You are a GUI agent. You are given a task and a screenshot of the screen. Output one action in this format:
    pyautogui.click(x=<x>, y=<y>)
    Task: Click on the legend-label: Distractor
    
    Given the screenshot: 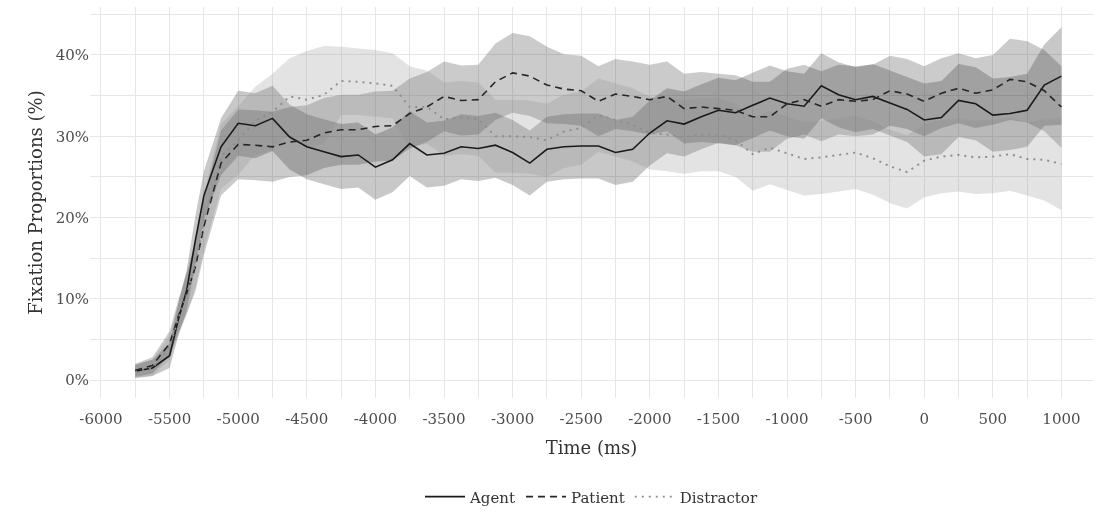 What is the action you would take?
    pyautogui.click(x=718, y=497)
    